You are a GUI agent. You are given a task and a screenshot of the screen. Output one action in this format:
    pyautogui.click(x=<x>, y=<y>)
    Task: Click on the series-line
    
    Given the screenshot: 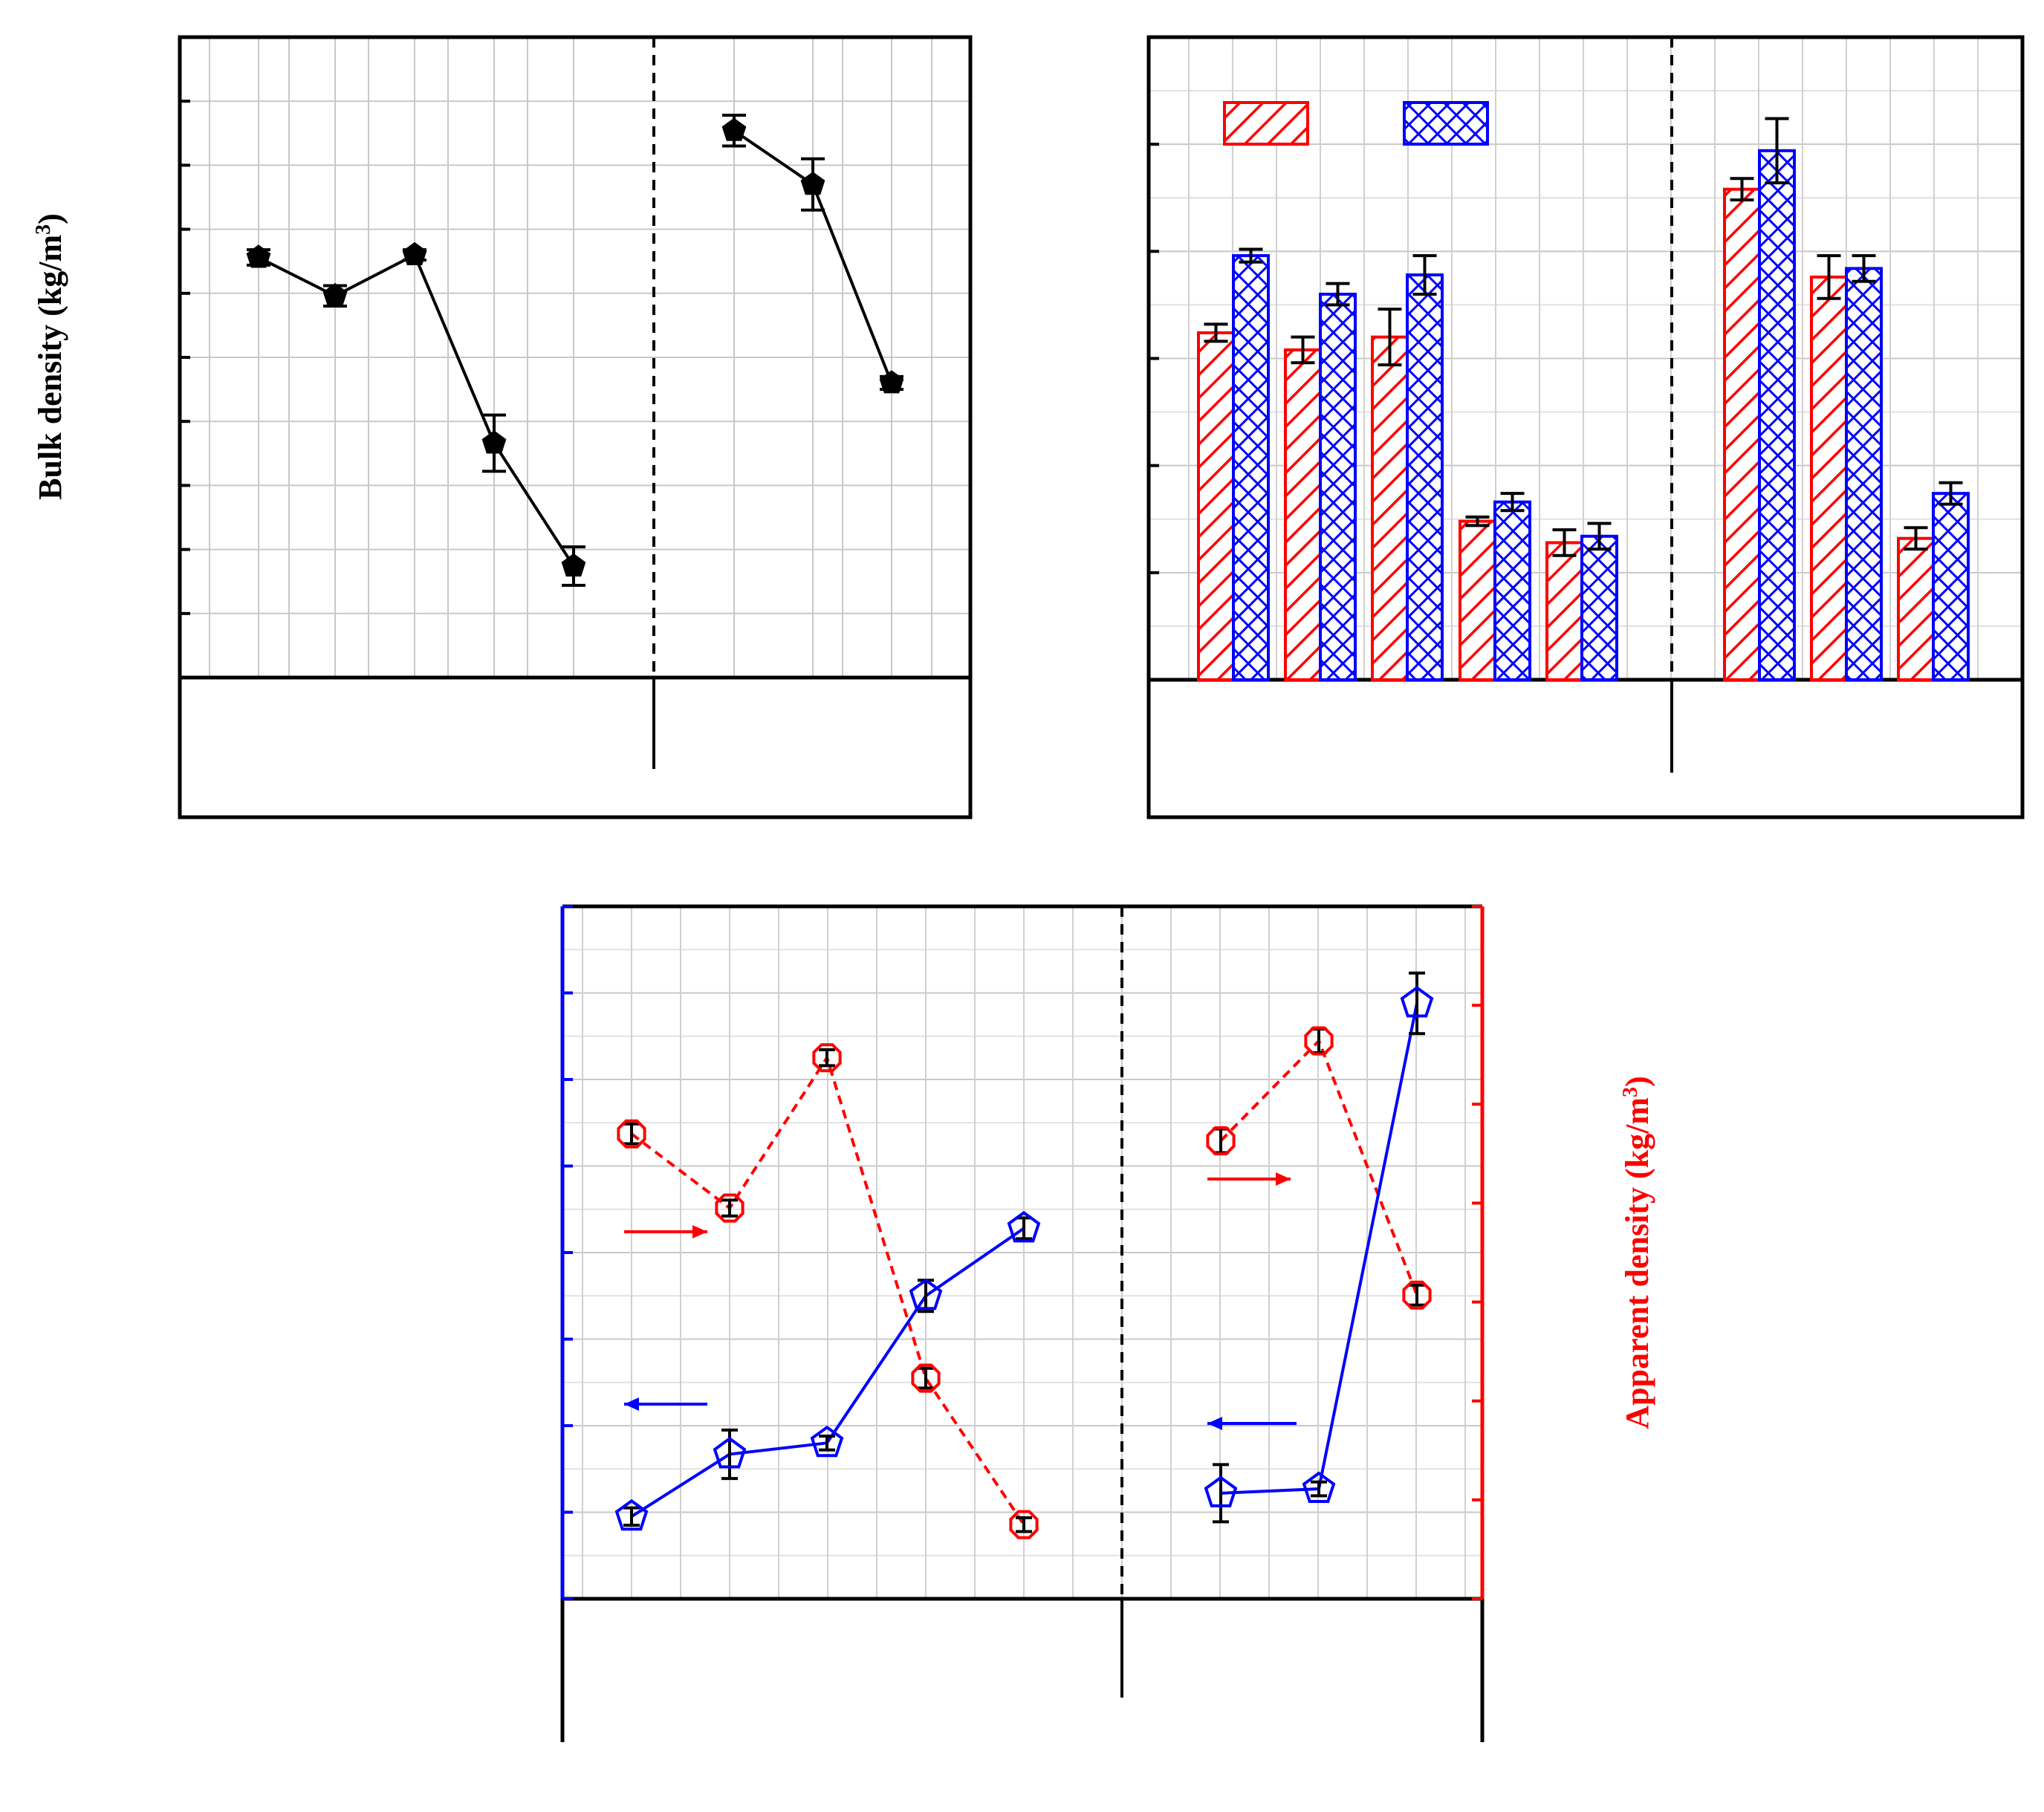 What is the action you would take?
    pyautogui.click(x=416, y=410)
    